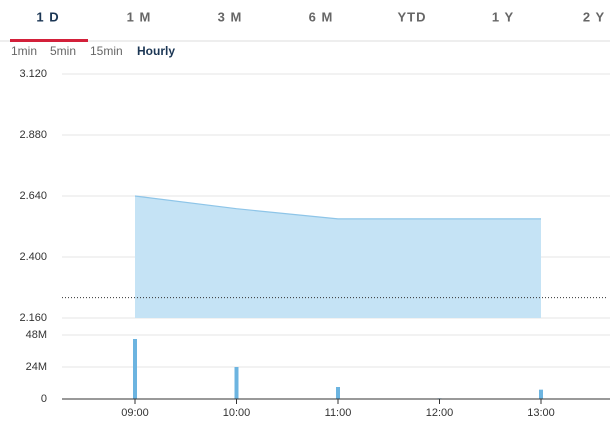 The width and height of the screenshot is (610, 438). What do you see at coordinates (338, 413) in the screenshot?
I see `x-tick-label: 11:00` at bounding box center [338, 413].